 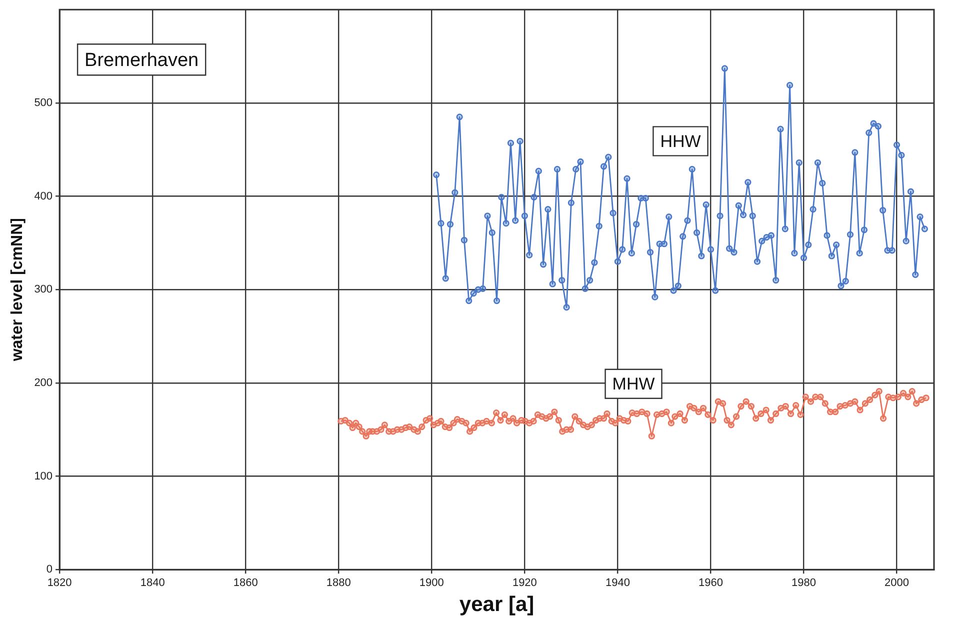 What do you see at coordinates (43, 382) in the screenshot?
I see `y-tick-label: 200` at bounding box center [43, 382].